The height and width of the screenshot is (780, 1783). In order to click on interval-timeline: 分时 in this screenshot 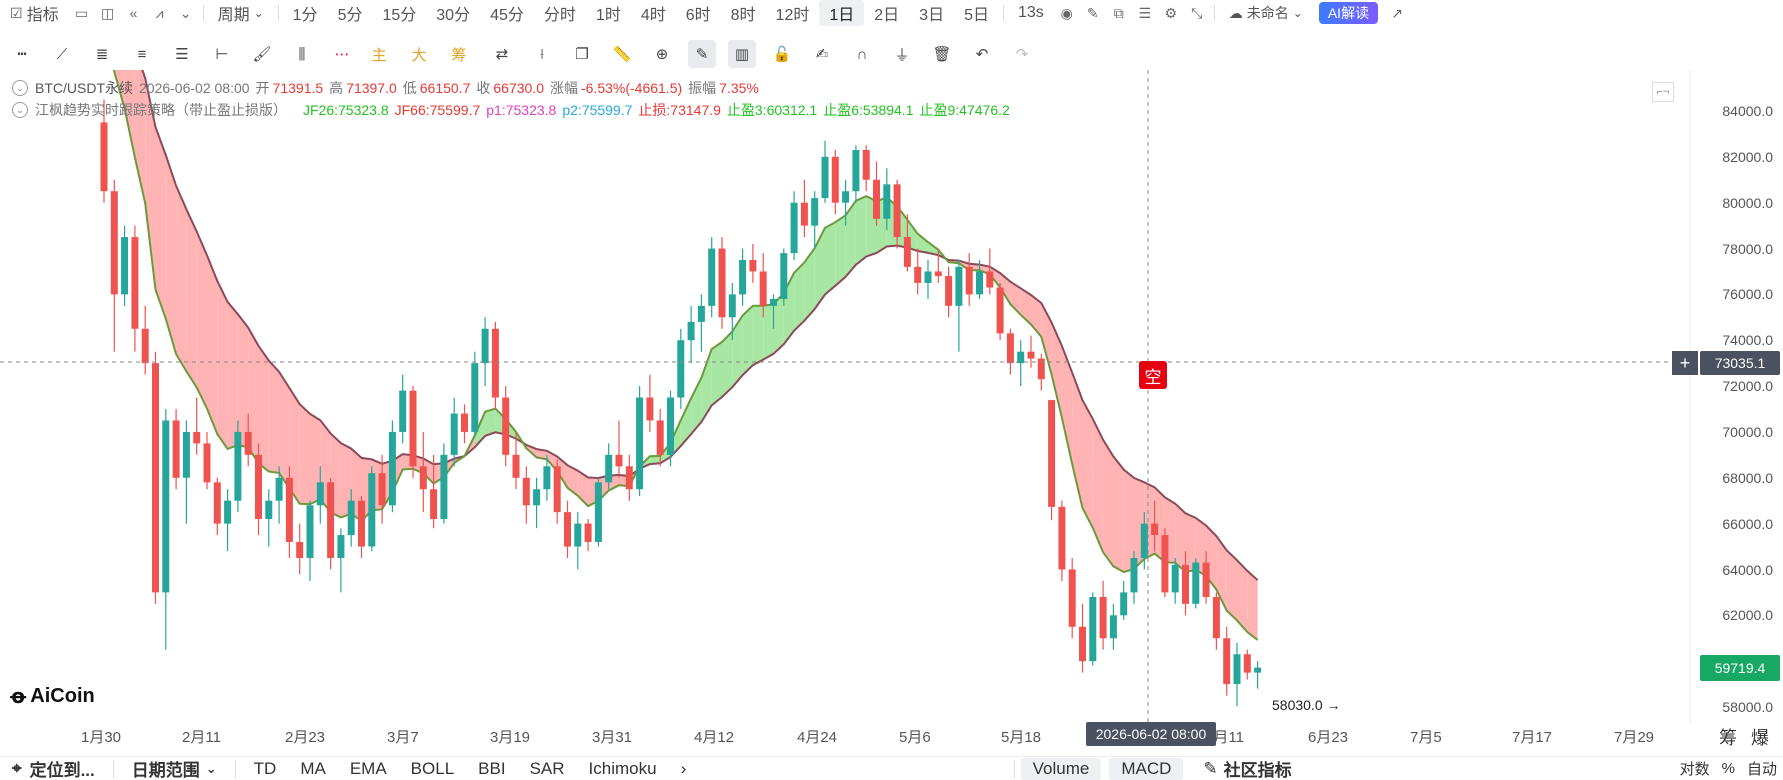, I will do `click(559, 15)`.